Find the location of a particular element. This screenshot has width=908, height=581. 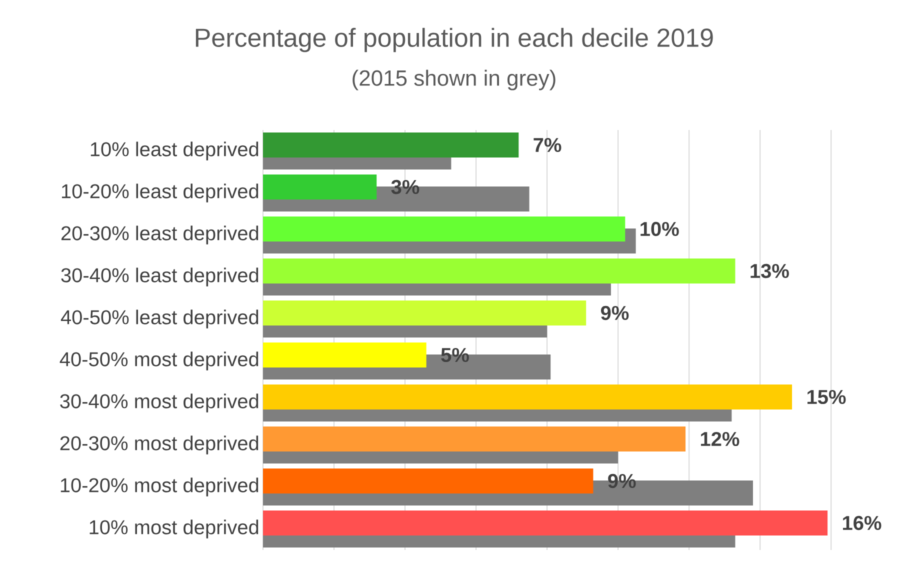

data-label: 7% is located at coordinates (548, 145).